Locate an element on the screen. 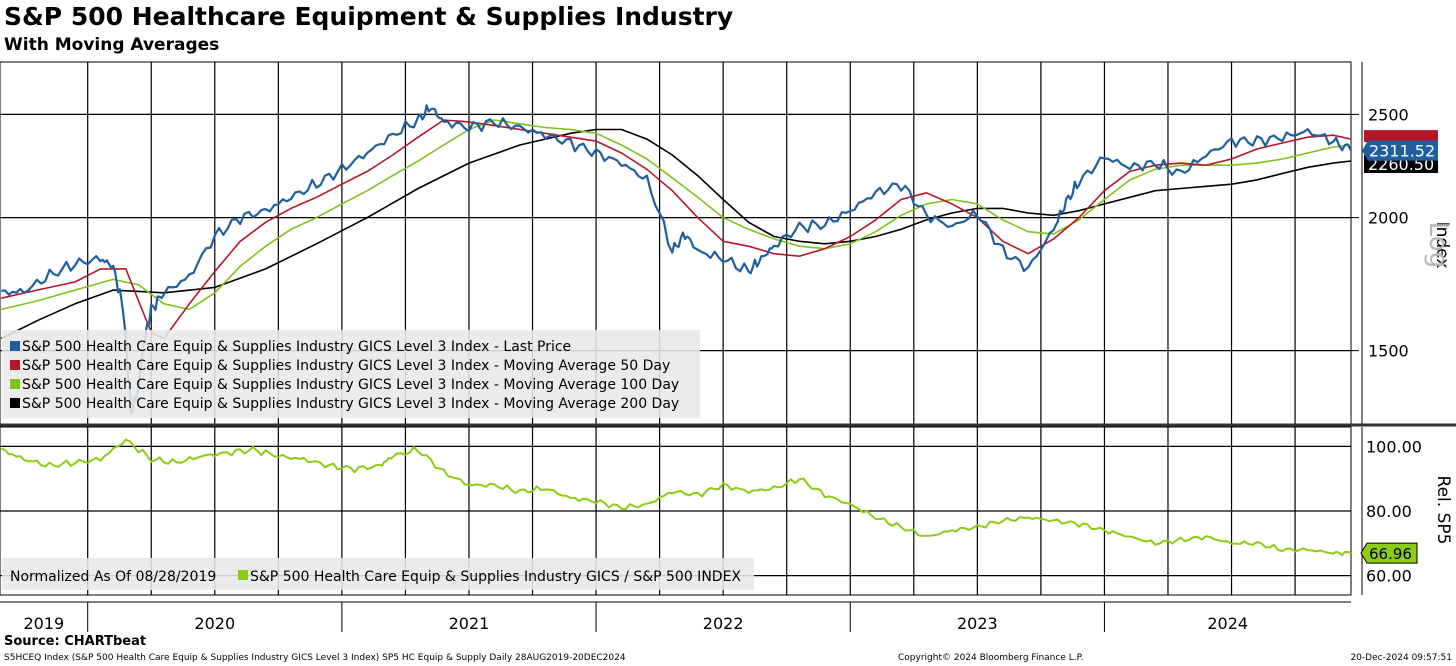  legend-swatch-relative is located at coordinates (243, 575).